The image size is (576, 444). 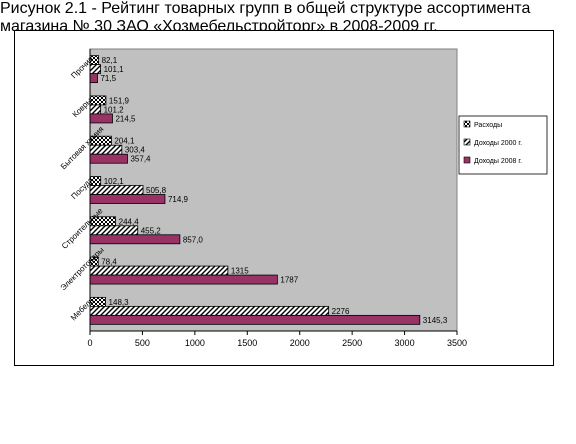 What do you see at coordinates (135, 150) in the screenshot?
I see `data-label-2-5: 303,4` at bounding box center [135, 150].